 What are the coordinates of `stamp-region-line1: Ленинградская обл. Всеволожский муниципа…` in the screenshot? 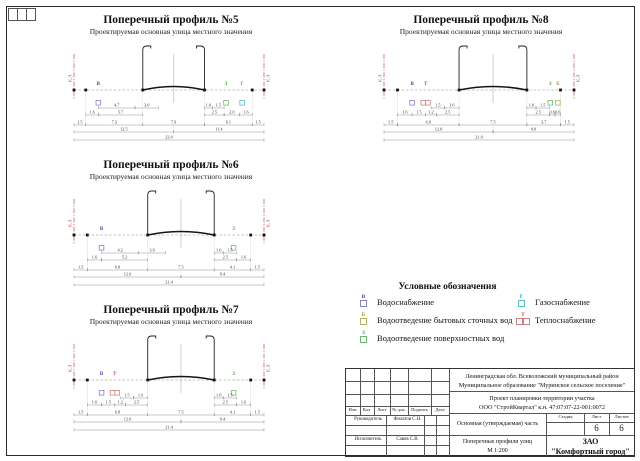 It's located at (542, 376).